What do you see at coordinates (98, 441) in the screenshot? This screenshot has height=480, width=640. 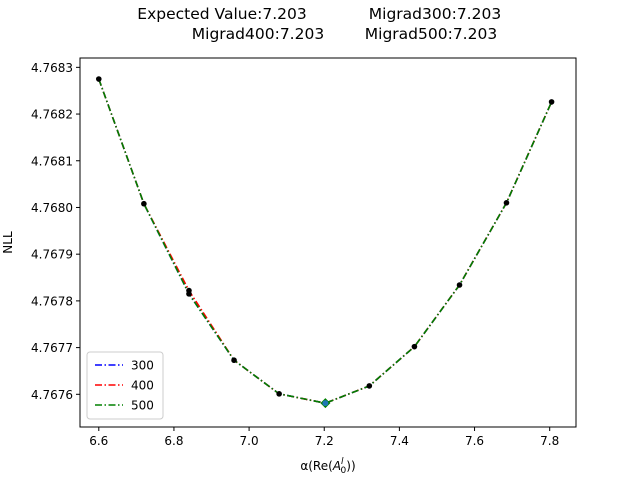 I see `x-tick-label: 6.6` at bounding box center [98, 441].